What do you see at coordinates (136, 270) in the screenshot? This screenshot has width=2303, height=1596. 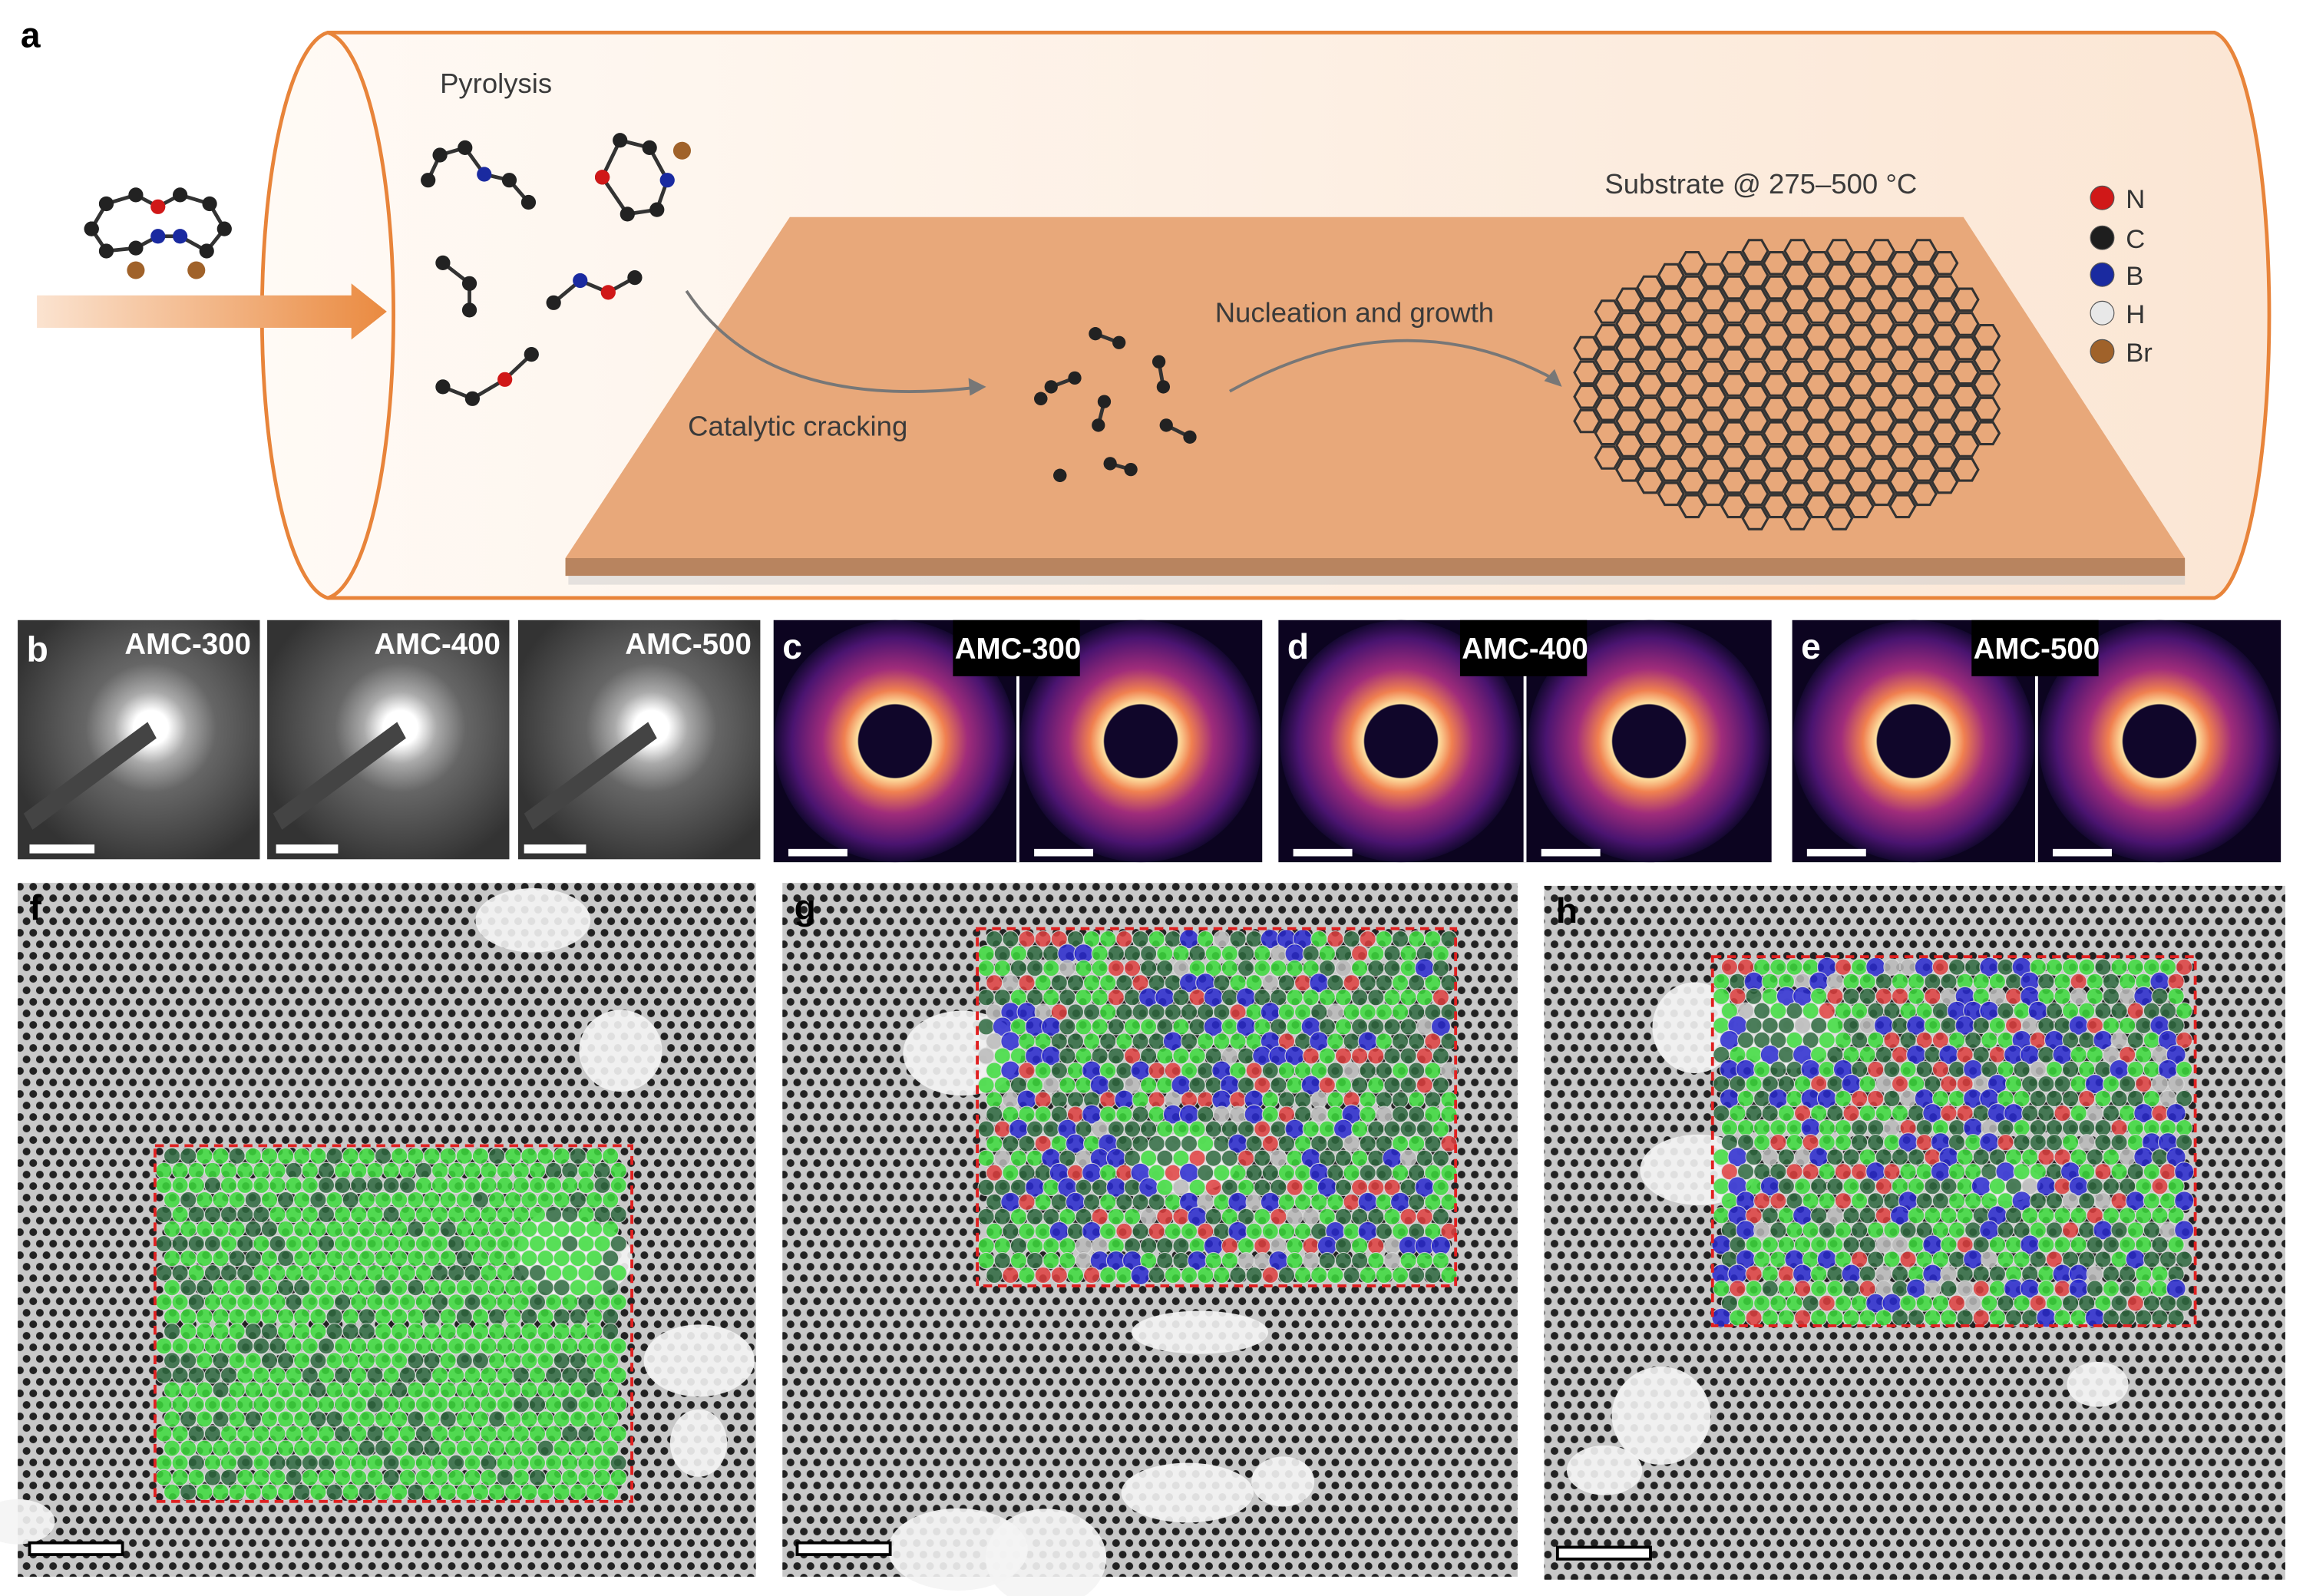 I see `bromine-atom` at bounding box center [136, 270].